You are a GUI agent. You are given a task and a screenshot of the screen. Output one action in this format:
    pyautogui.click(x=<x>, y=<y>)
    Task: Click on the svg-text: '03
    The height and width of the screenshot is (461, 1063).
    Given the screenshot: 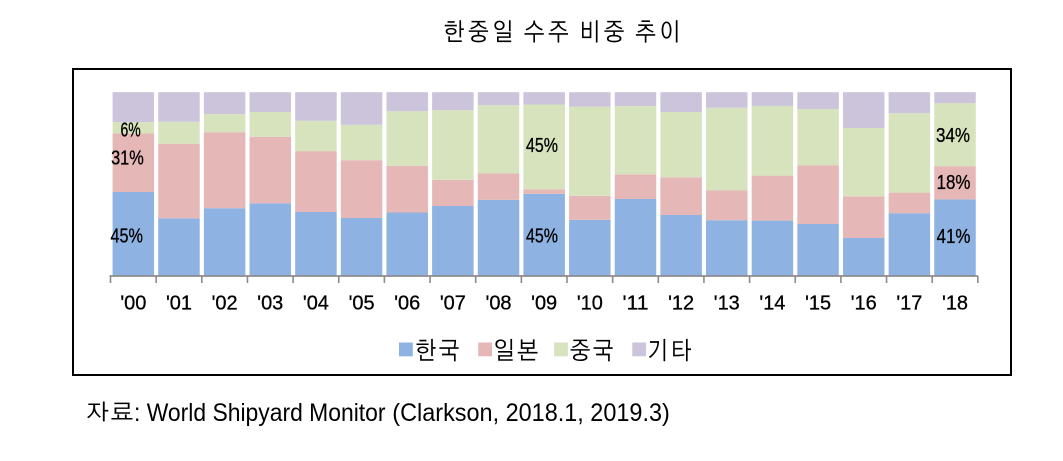 What is the action you would take?
    pyautogui.click(x=270, y=304)
    